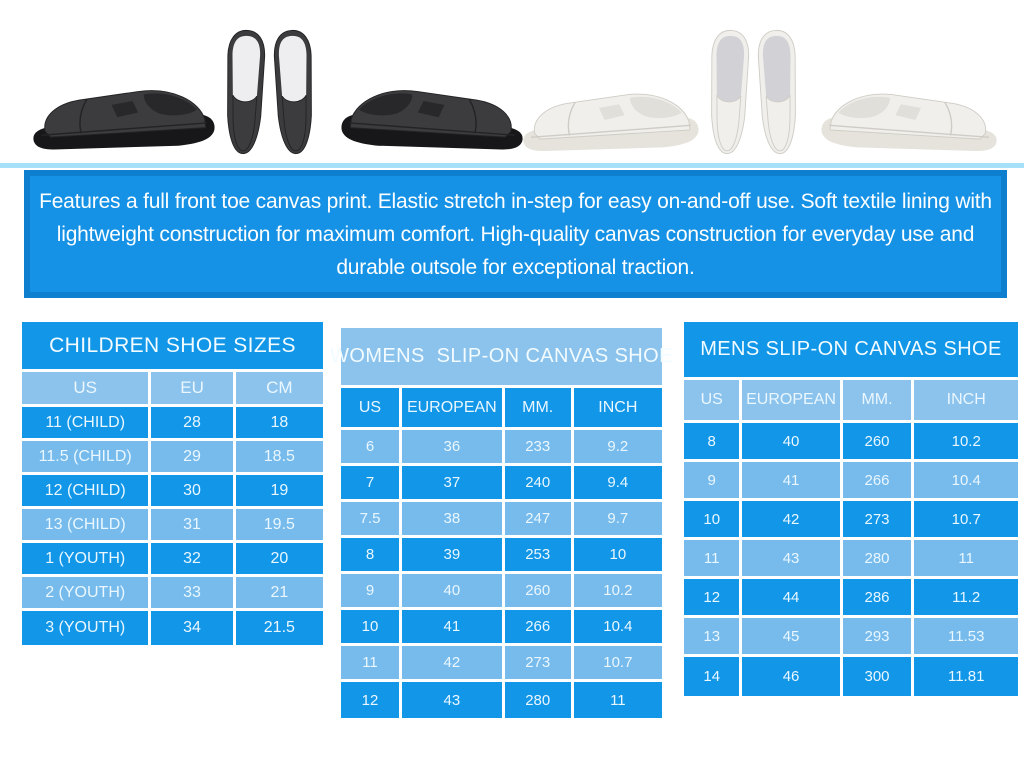 Image resolution: width=1024 pixels, height=772 pixels. What do you see at coordinates (792, 559) in the screenshot?
I see `table-cell: 43` at bounding box center [792, 559].